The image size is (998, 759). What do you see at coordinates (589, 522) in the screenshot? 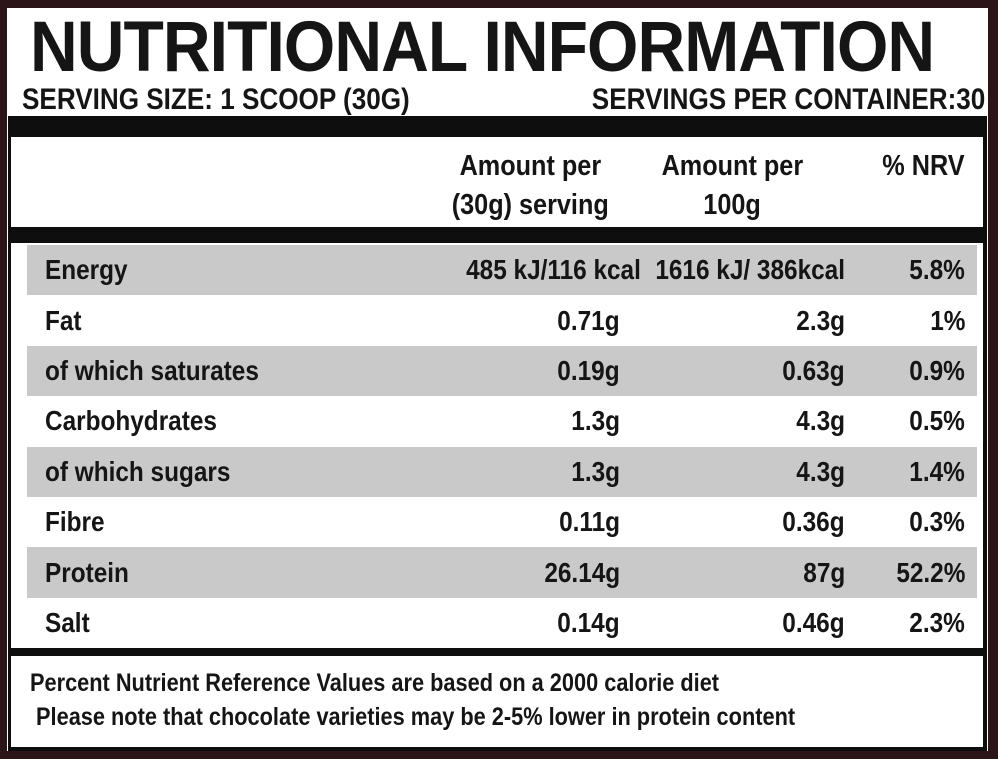
I see `amount-per-serving-value: 0.11g` at bounding box center [589, 522].